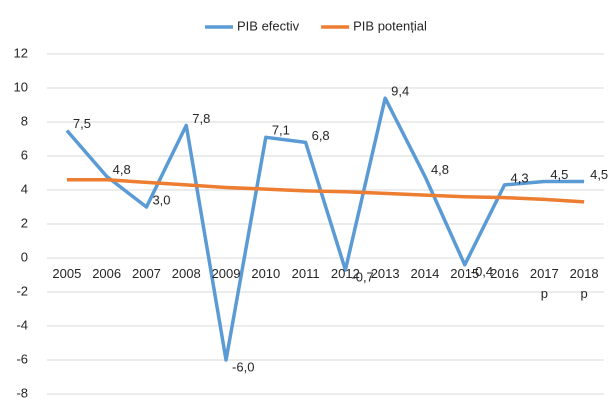 This screenshot has width=614, height=403. What do you see at coordinates (24, 188) in the screenshot?
I see `y-tick-label: 4` at bounding box center [24, 188].